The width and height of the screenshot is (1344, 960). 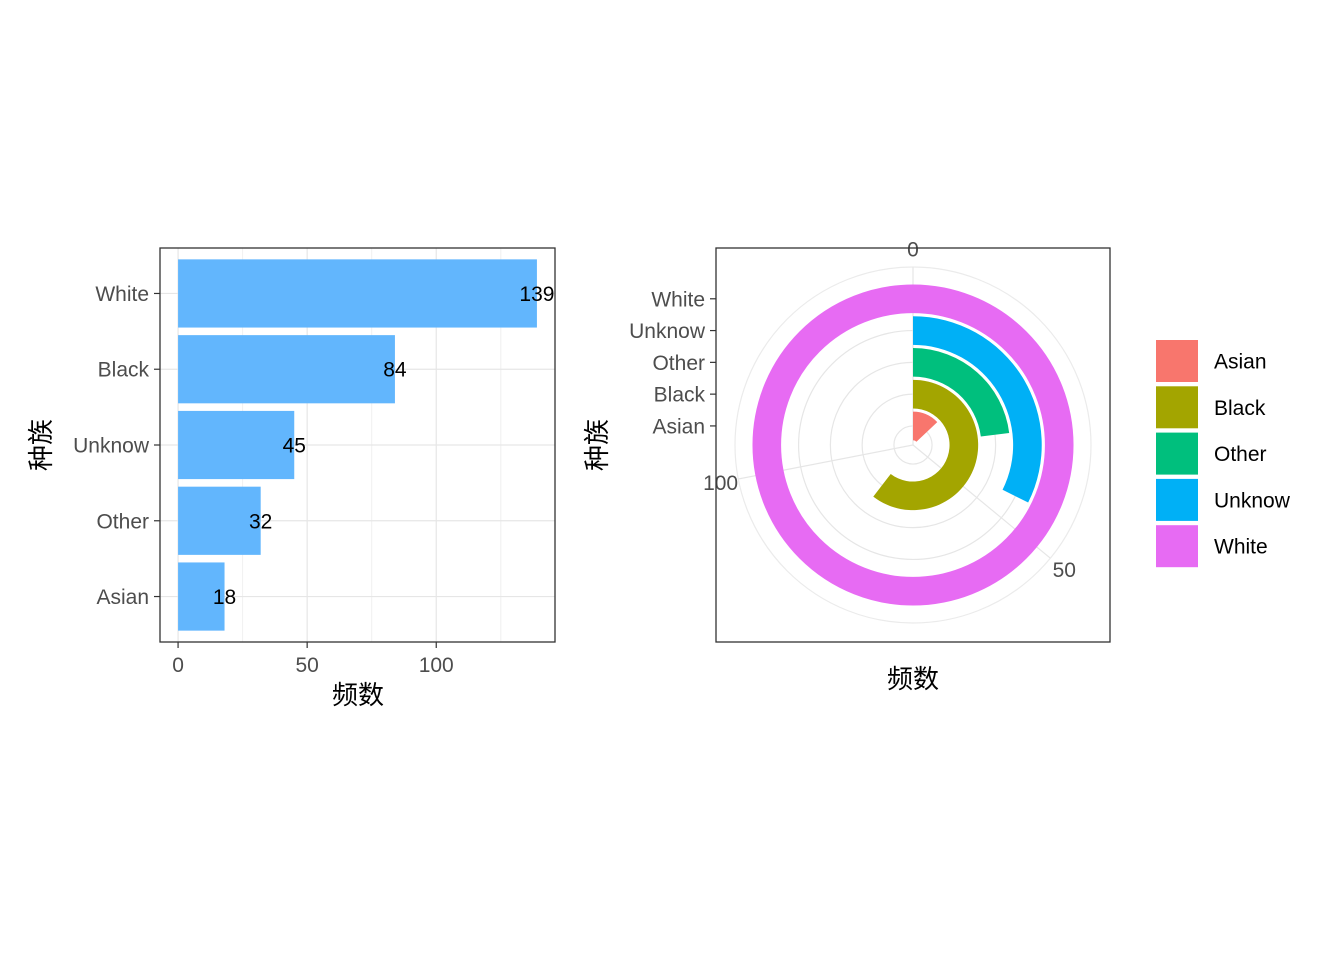 What do you see at coordinates (1177, 499) in the screenshot?
I see `legend-key-unknow` at bounding box center [1177, 499].